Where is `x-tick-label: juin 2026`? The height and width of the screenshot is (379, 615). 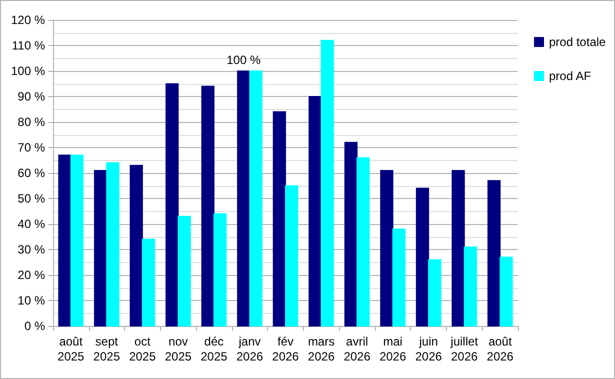
x-tick-label: juin 2026 is located at coordinates (428, 349).